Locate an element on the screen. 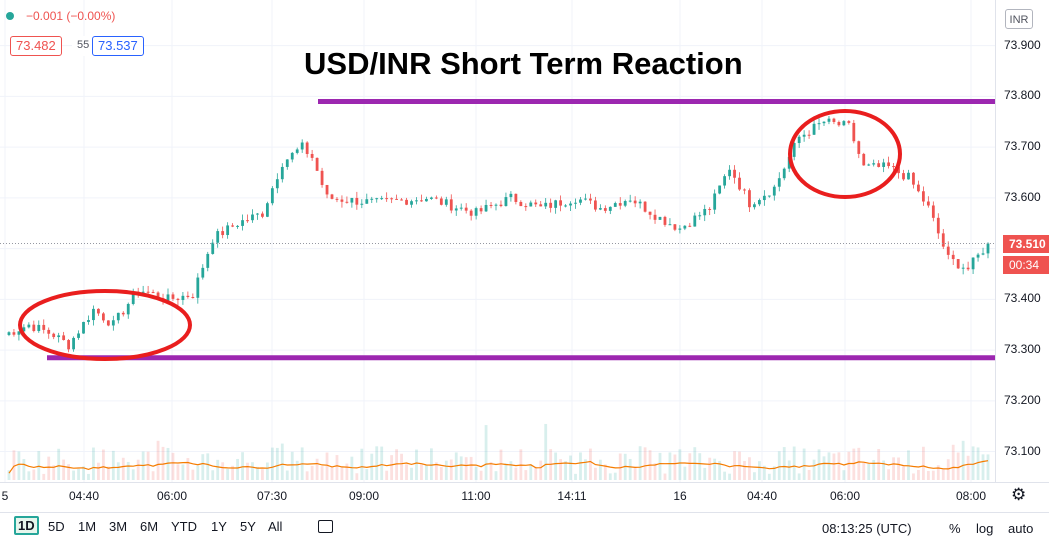  range-button-6m: 6M is located at coordinates (149, 526).